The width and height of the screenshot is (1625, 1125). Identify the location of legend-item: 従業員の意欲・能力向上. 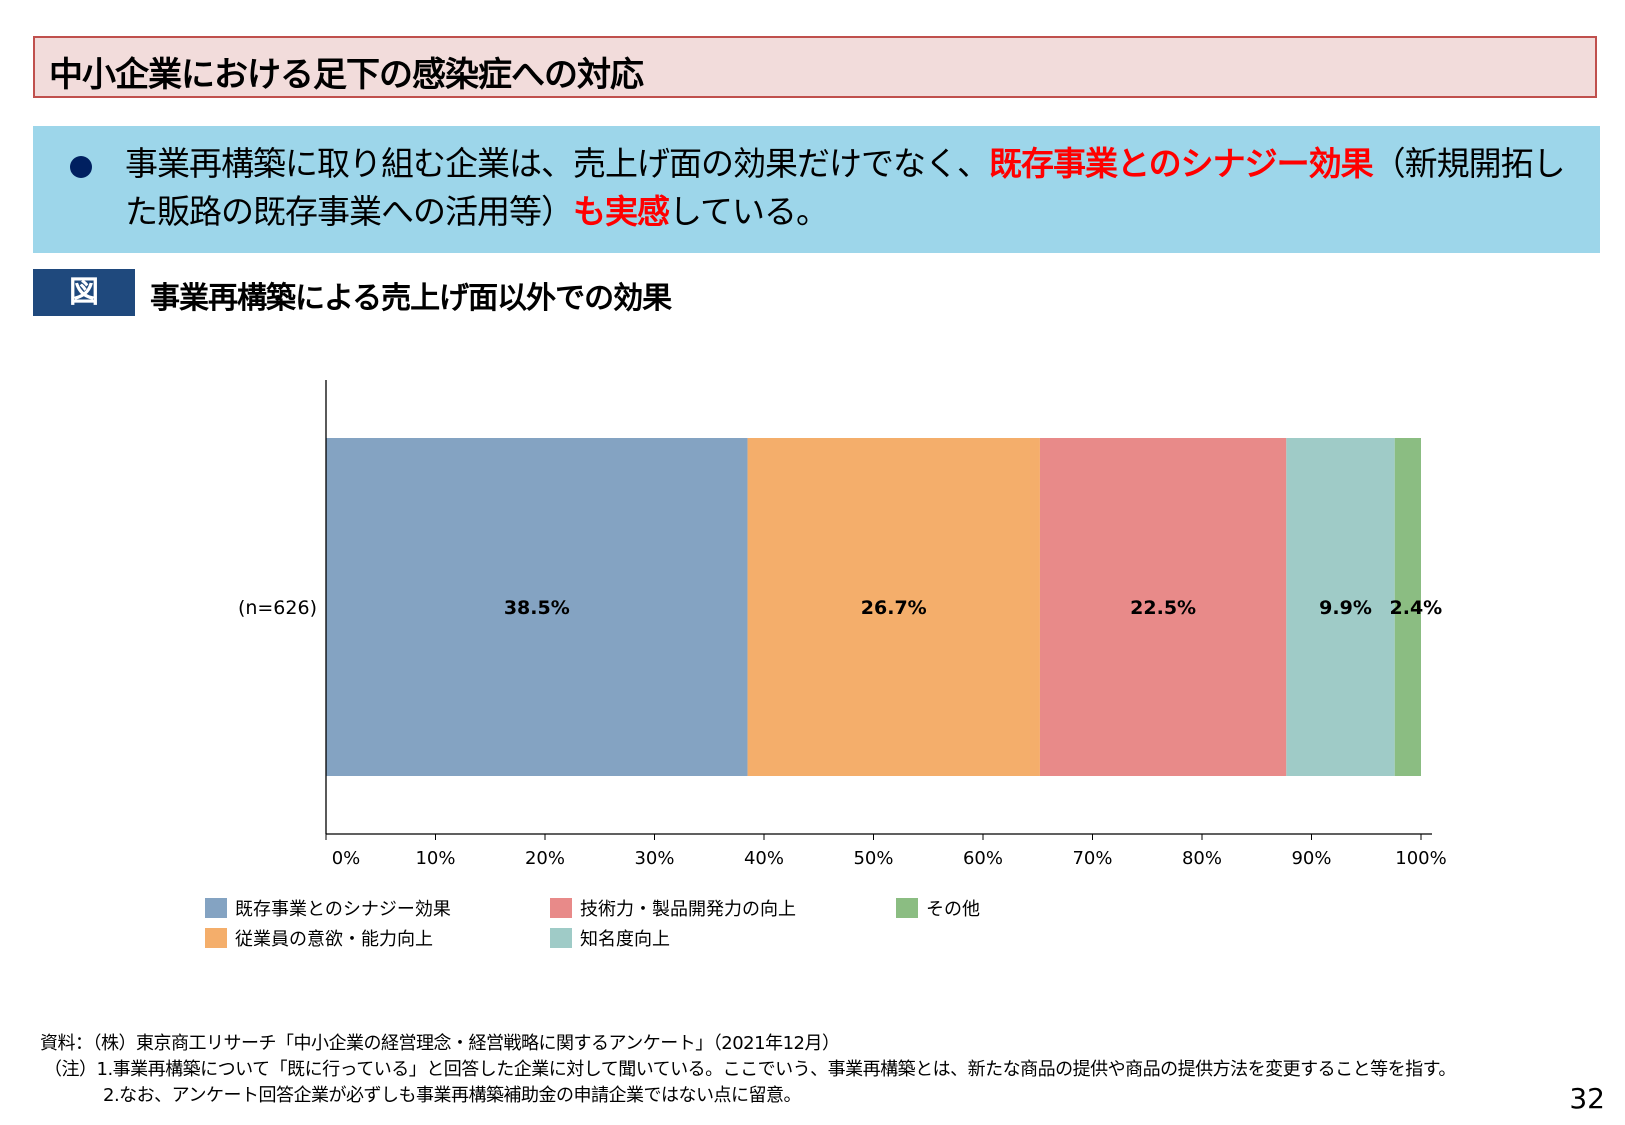
(319, 938).